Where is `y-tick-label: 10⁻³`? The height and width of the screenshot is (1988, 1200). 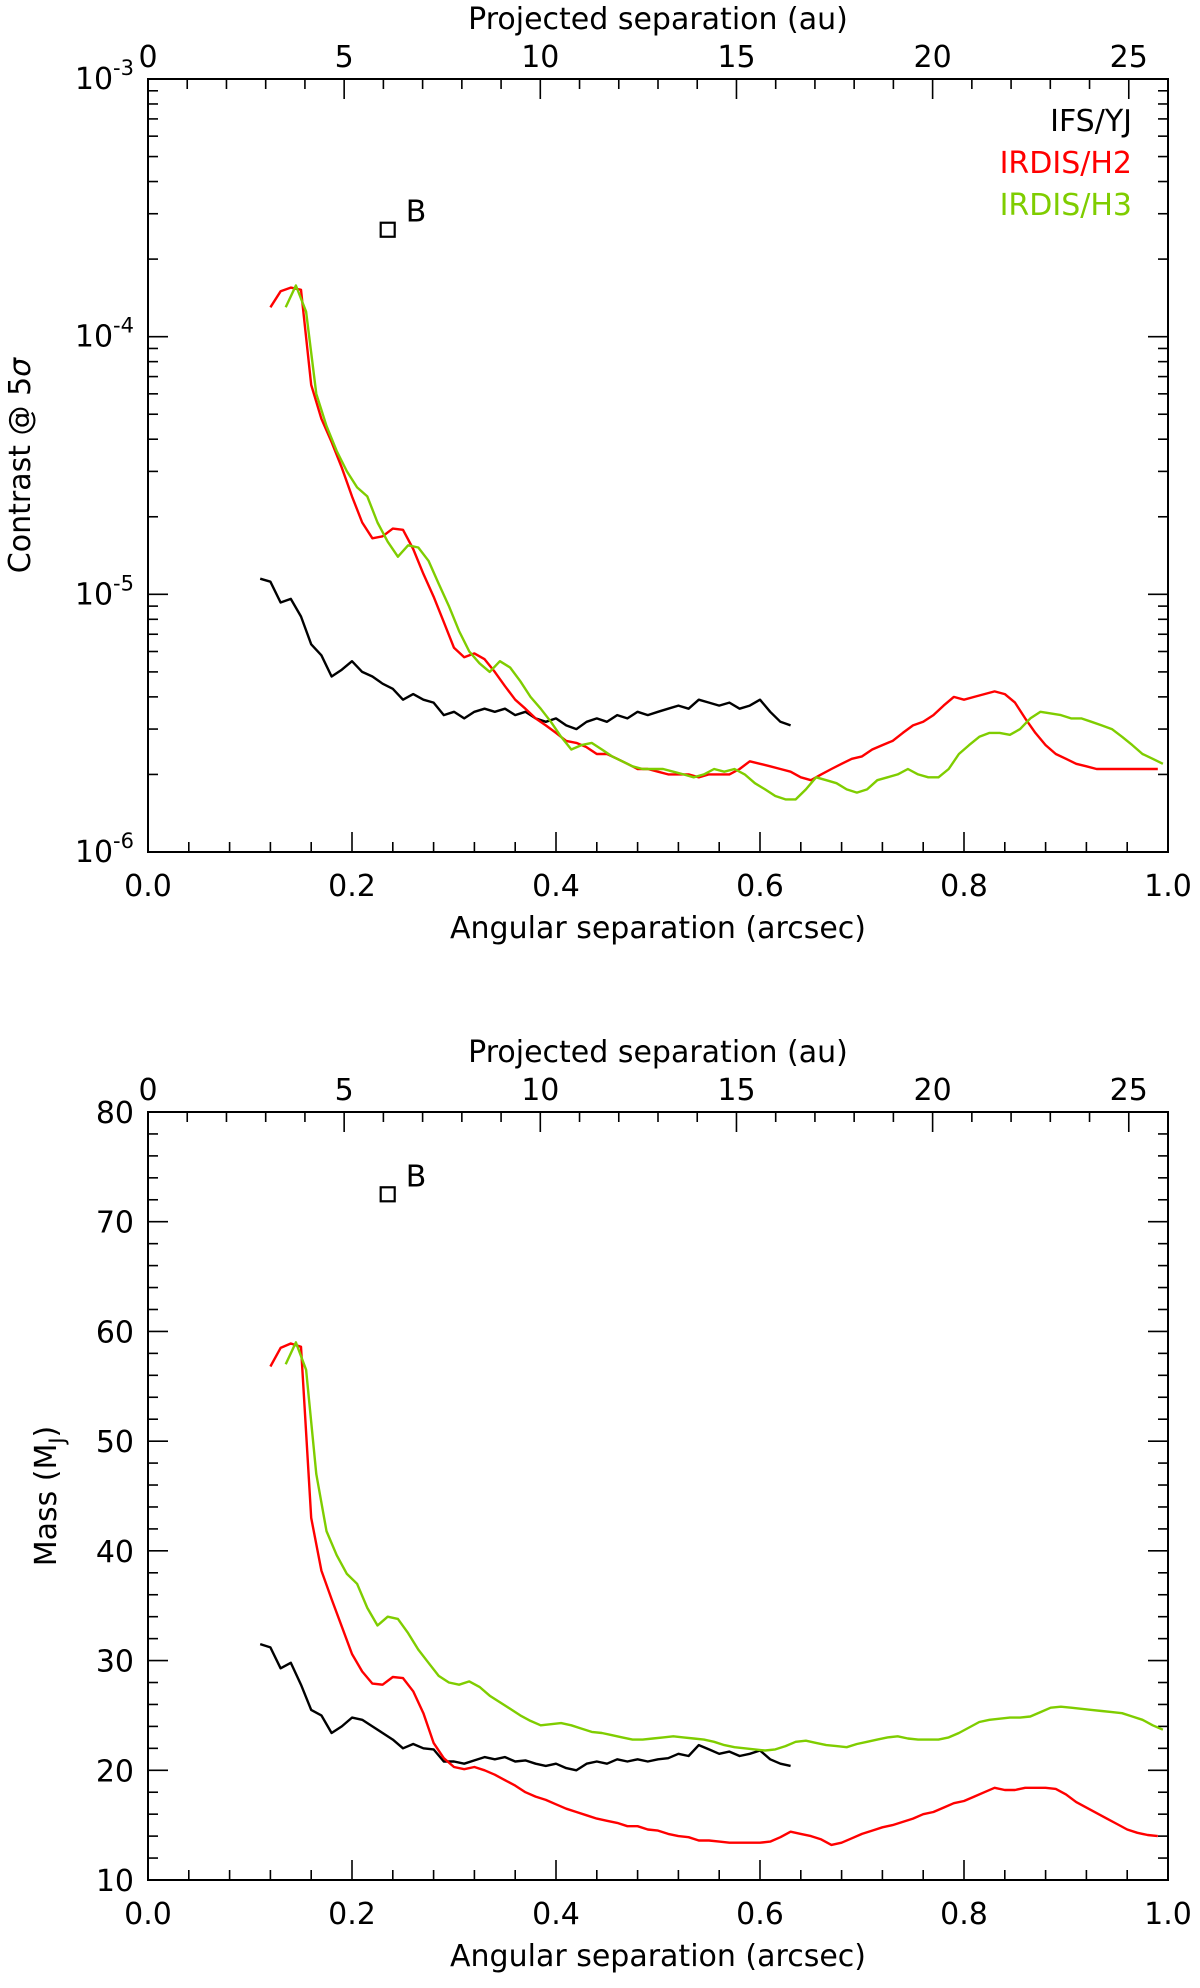 y-tick-label: 10⁻³ is located at coordinates (104, 76).